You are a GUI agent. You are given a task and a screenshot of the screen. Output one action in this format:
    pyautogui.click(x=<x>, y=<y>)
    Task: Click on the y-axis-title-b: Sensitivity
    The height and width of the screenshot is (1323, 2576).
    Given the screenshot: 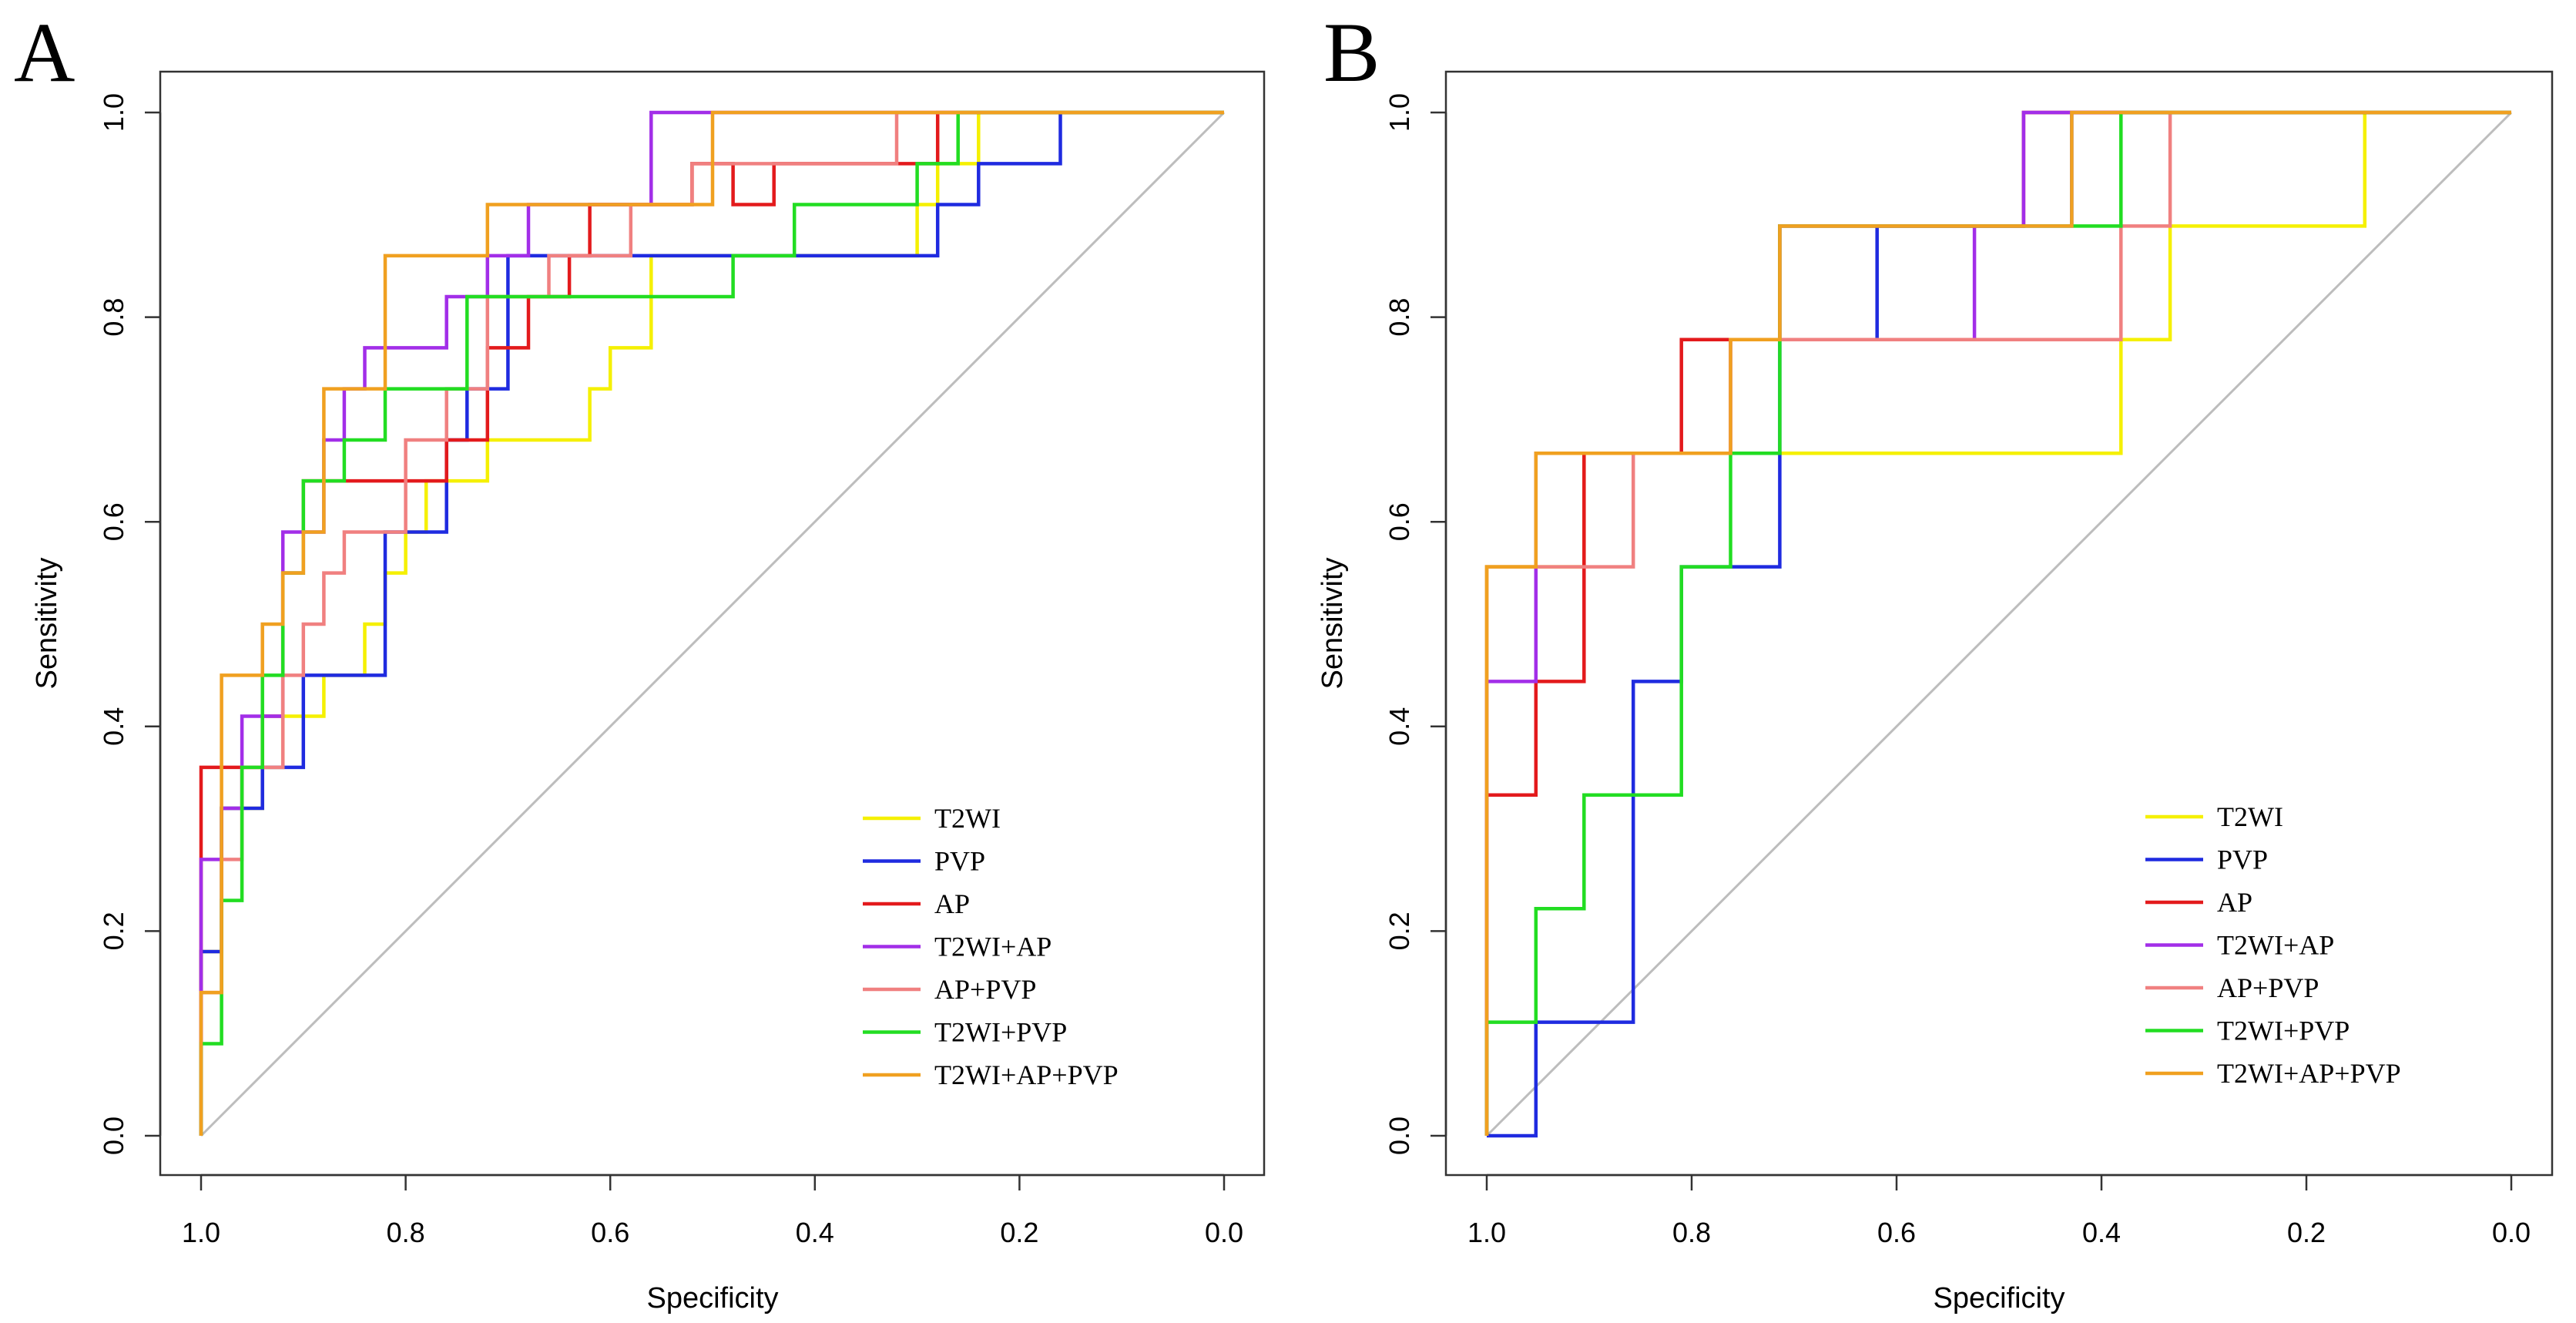 What is the action you would take?
    pyautogui.click(x=1333, y=623)
    